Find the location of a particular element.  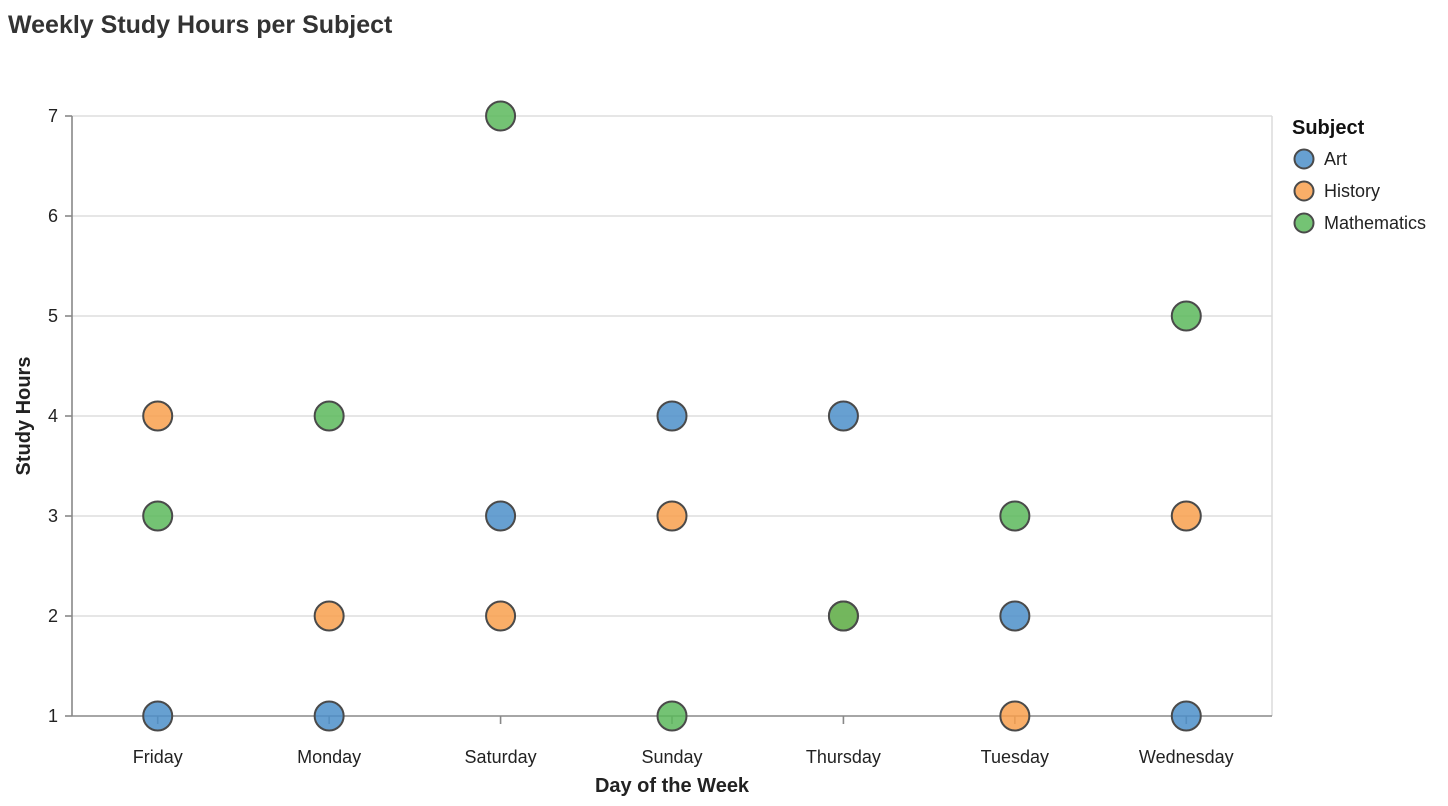

point-art-friday is located at coordinates (158, 716).